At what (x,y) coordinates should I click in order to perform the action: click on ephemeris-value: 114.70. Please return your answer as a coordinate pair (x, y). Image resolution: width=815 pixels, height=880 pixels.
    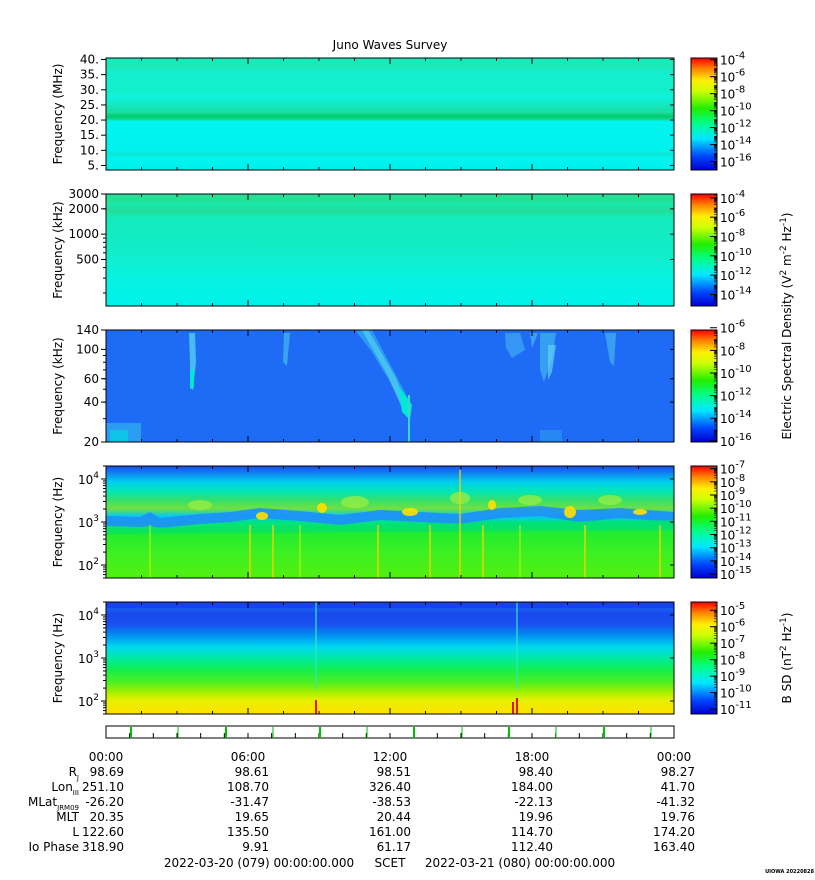
    Looking at the image, I should click on (532, 832).